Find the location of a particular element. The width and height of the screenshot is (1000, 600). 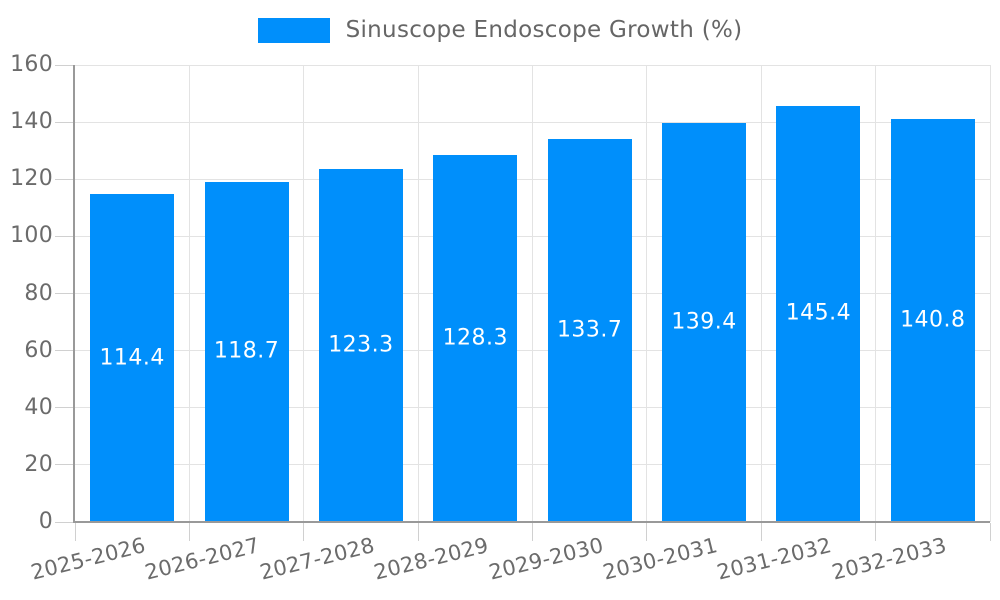

bar-2029-2030: 133.7 is located at coordinates (589, 330).